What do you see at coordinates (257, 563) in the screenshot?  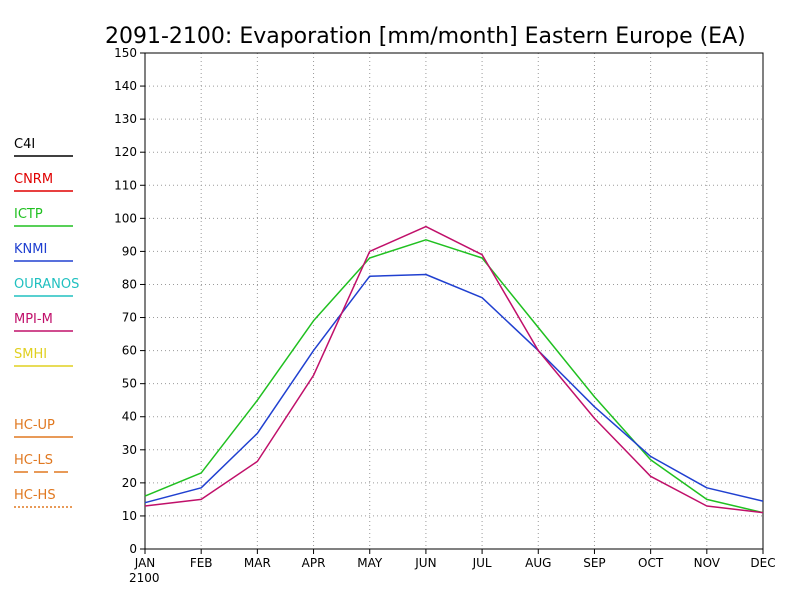 I see `x-tick-label: MAR` at bounding box center [257, 563].